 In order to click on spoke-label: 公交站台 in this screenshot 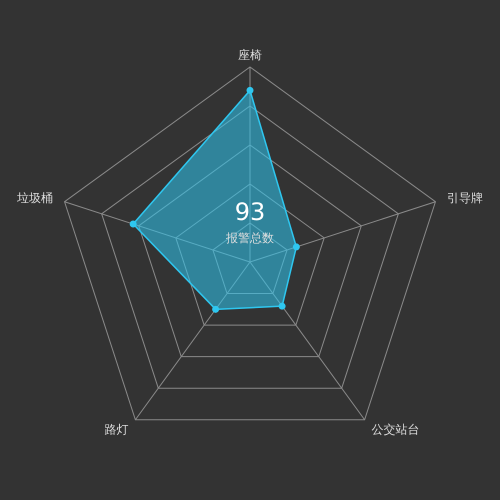, I will do `click(396, 429)`.